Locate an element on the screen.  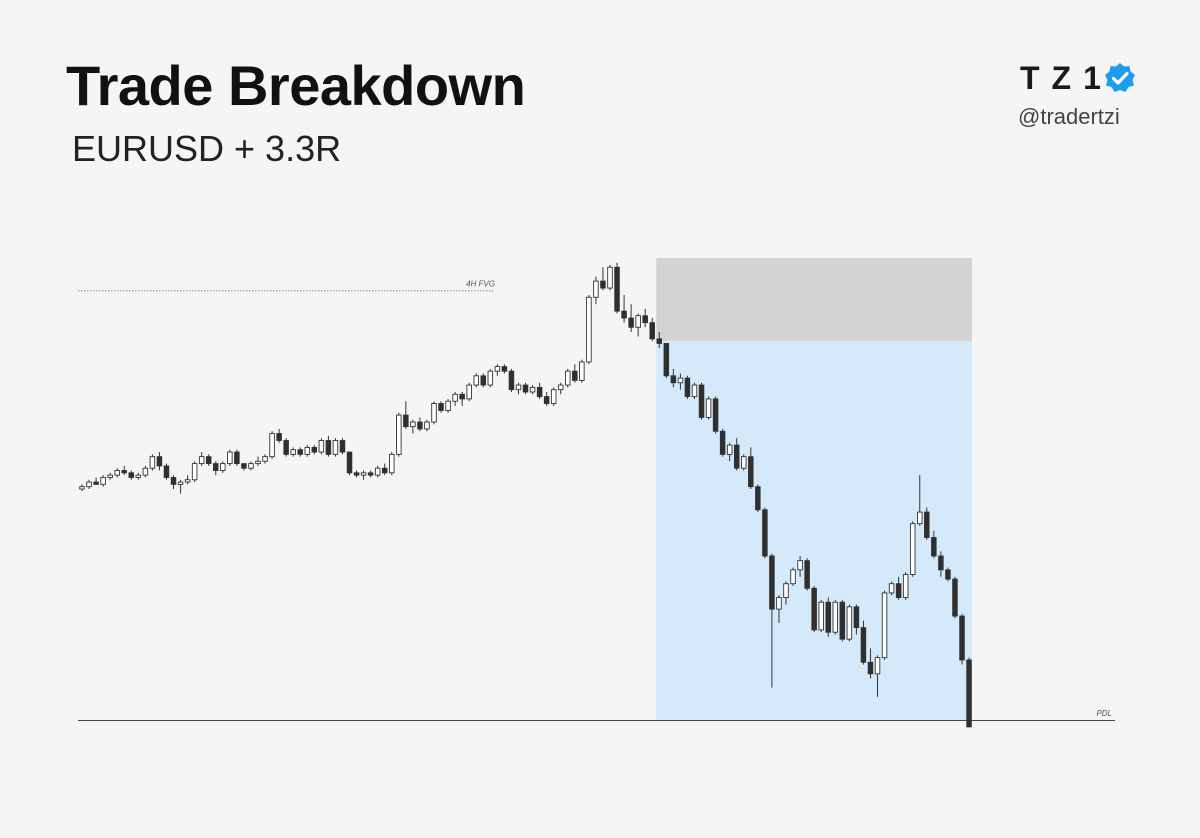
brand-logo: TZ1 is located at coordinates (1066, 78).